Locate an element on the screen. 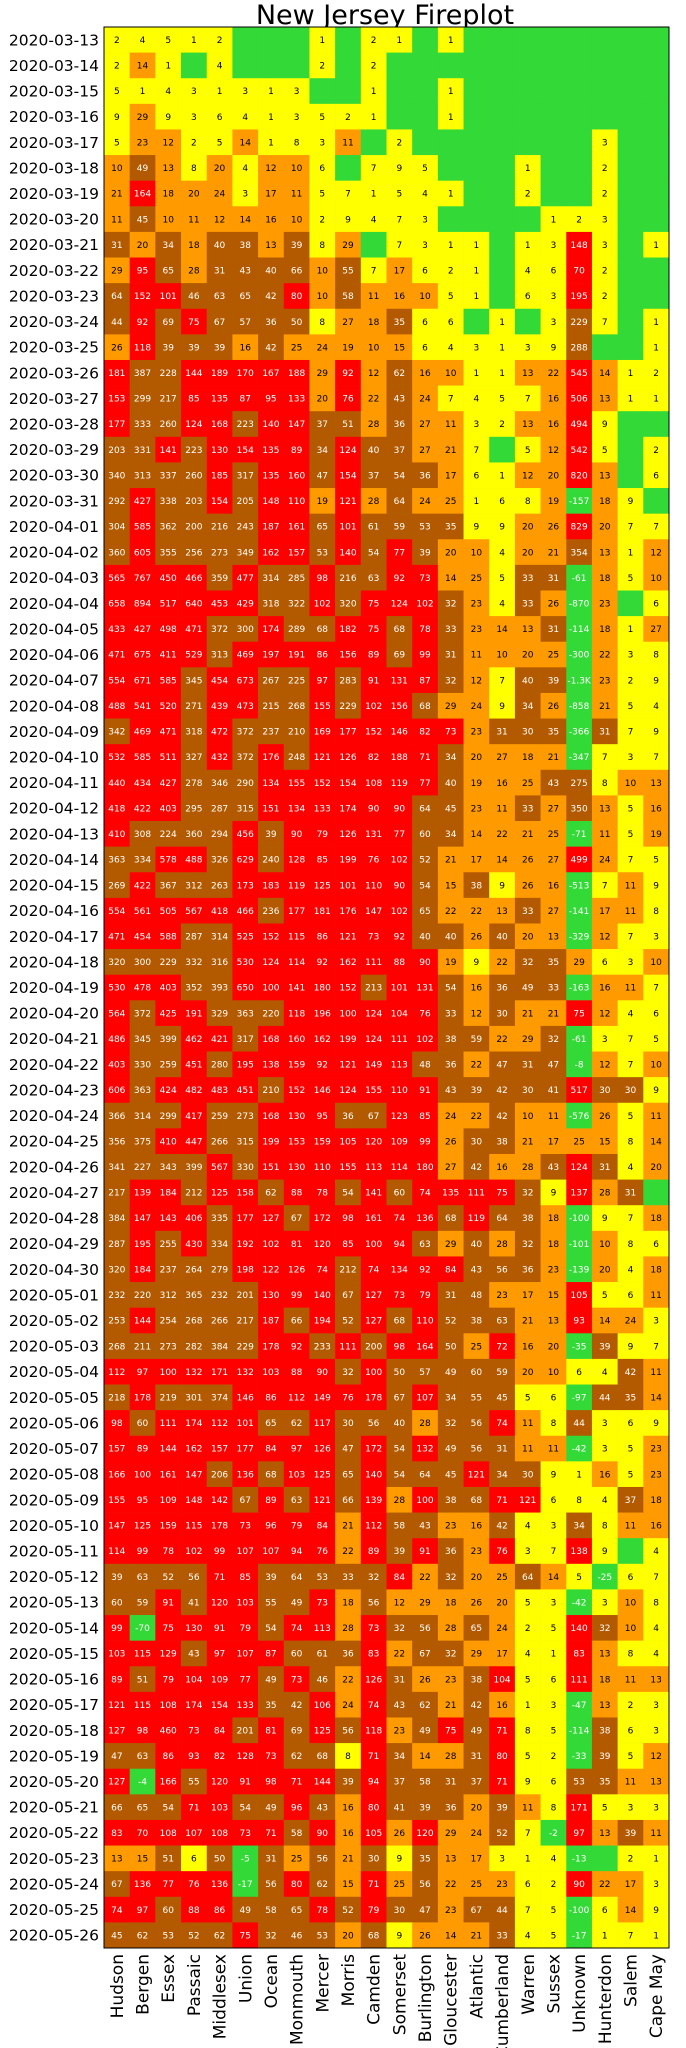 The image size is (686, 2048). cell-value-label: 12 is located at coordinates (399, 1603).